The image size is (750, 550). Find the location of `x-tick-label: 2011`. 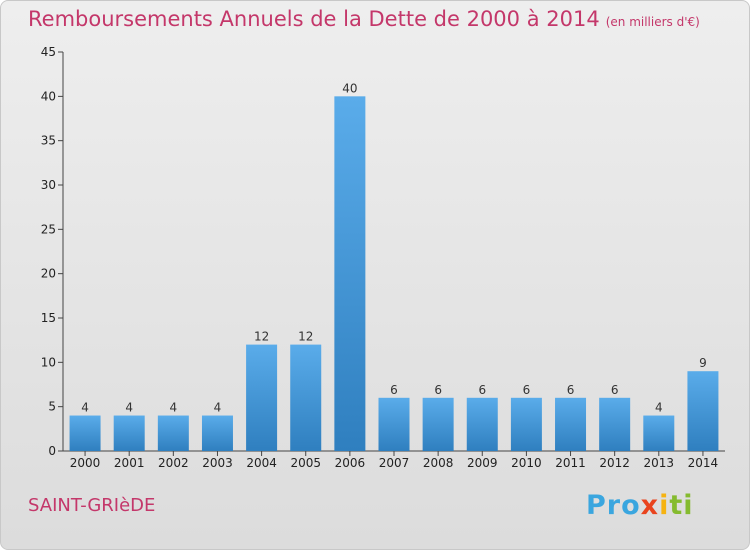

x-tick-label: 2011 is located at coordinates (570, 463).